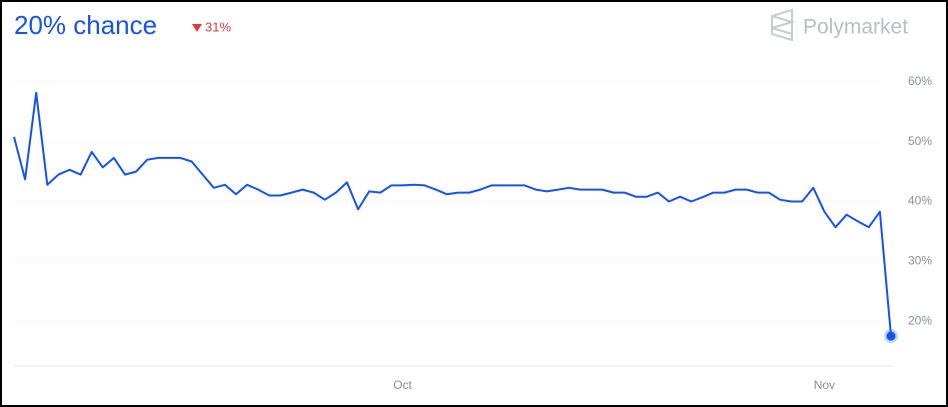 The image size is (948, 407). What do you see at coordinates (855, 27) in the screenshot?
I see `brand-name: Polymarket` at bounding box center [855, 27].